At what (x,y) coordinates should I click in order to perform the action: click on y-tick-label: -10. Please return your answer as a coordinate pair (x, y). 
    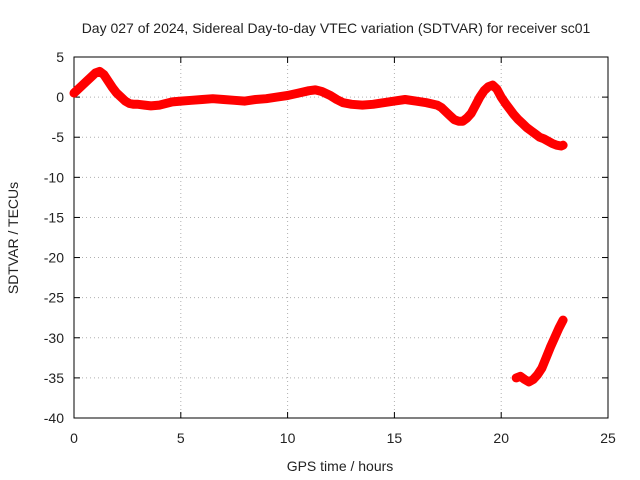
    Looking at the image, I should click on (54, 177).